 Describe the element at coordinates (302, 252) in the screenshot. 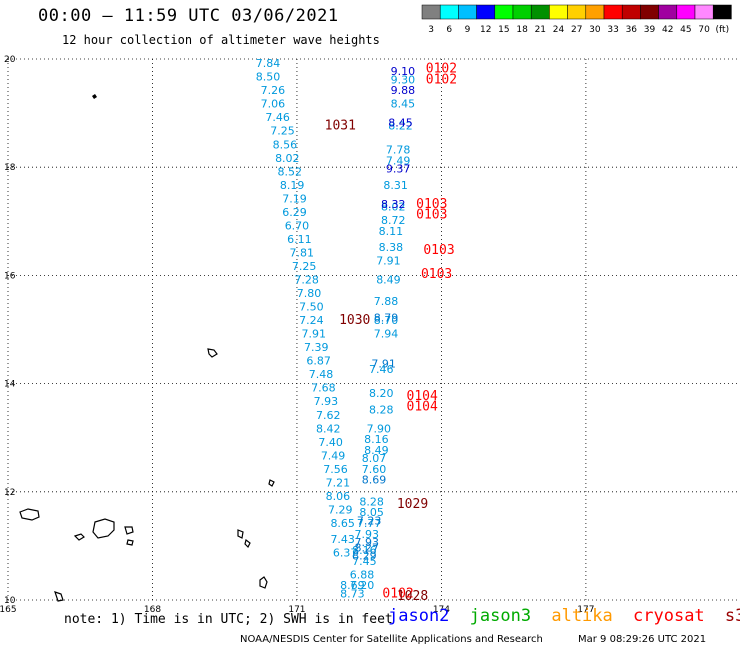

I see `wave-height-value: 7.81` at that location.